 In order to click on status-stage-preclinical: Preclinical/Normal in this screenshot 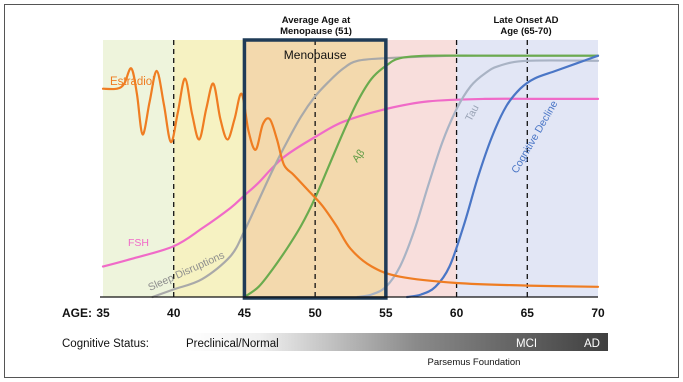, I will do `click(232, 344)`.